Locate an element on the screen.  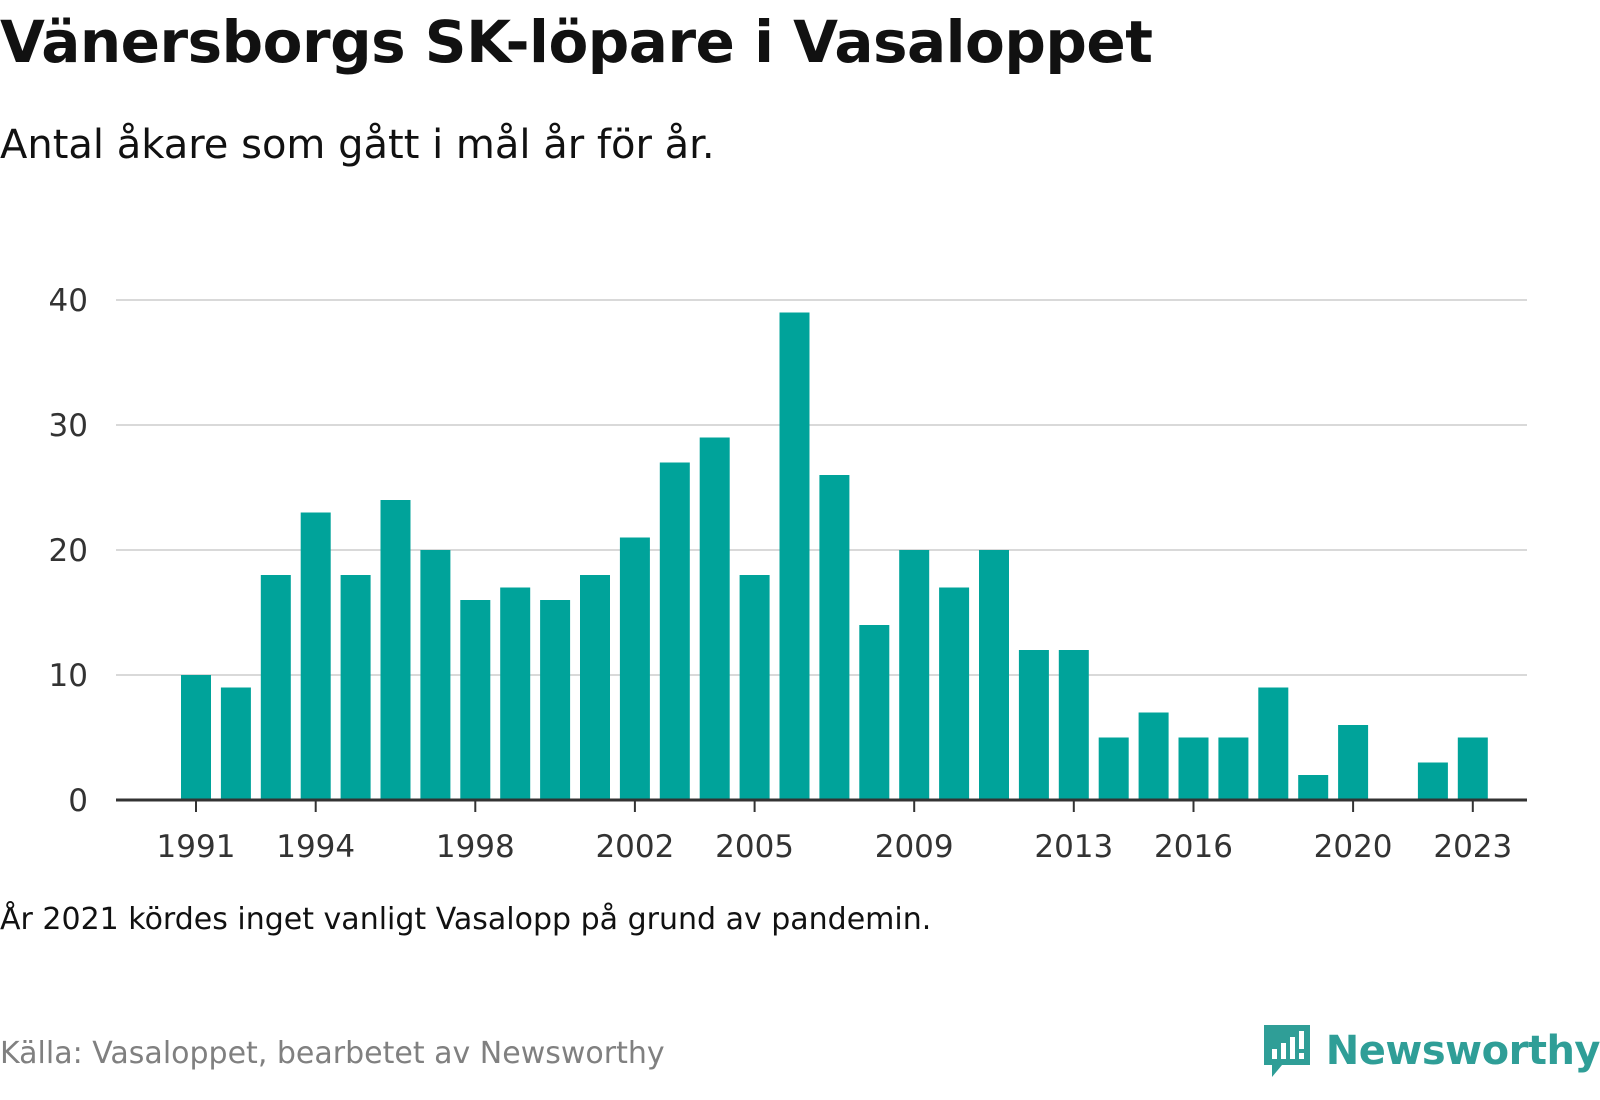
bar-2020 is located at coordinates (1353, 762).